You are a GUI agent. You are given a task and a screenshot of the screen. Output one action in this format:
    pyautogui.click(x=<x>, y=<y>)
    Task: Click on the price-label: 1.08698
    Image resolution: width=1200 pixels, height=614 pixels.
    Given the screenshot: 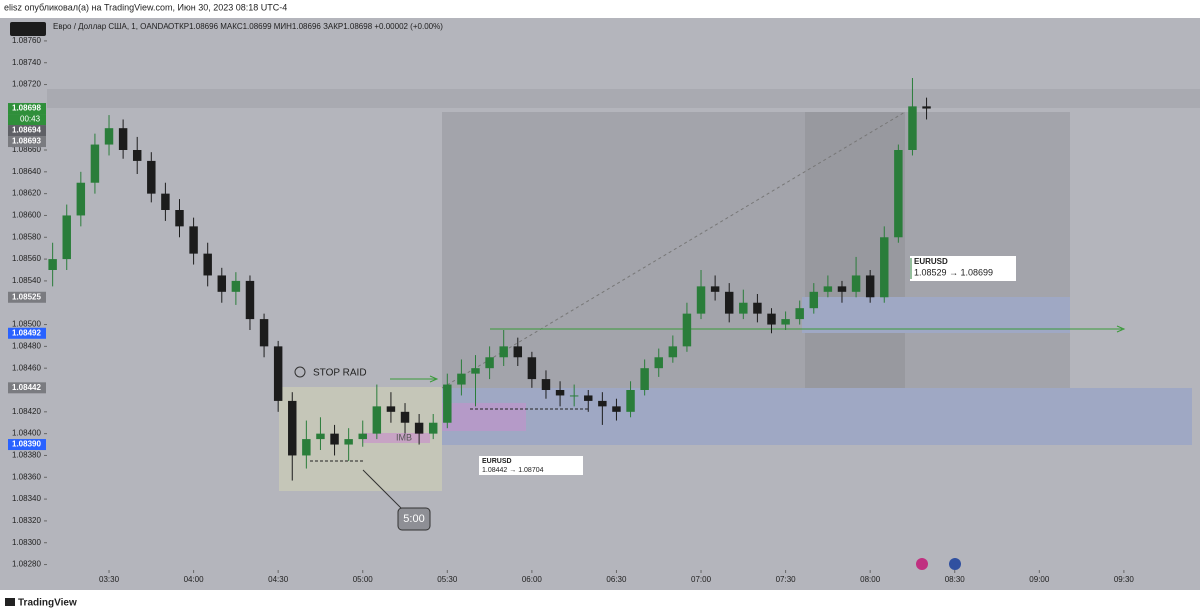 What is the action you would take?
    pyautogui.click(x=26, y=108)
    